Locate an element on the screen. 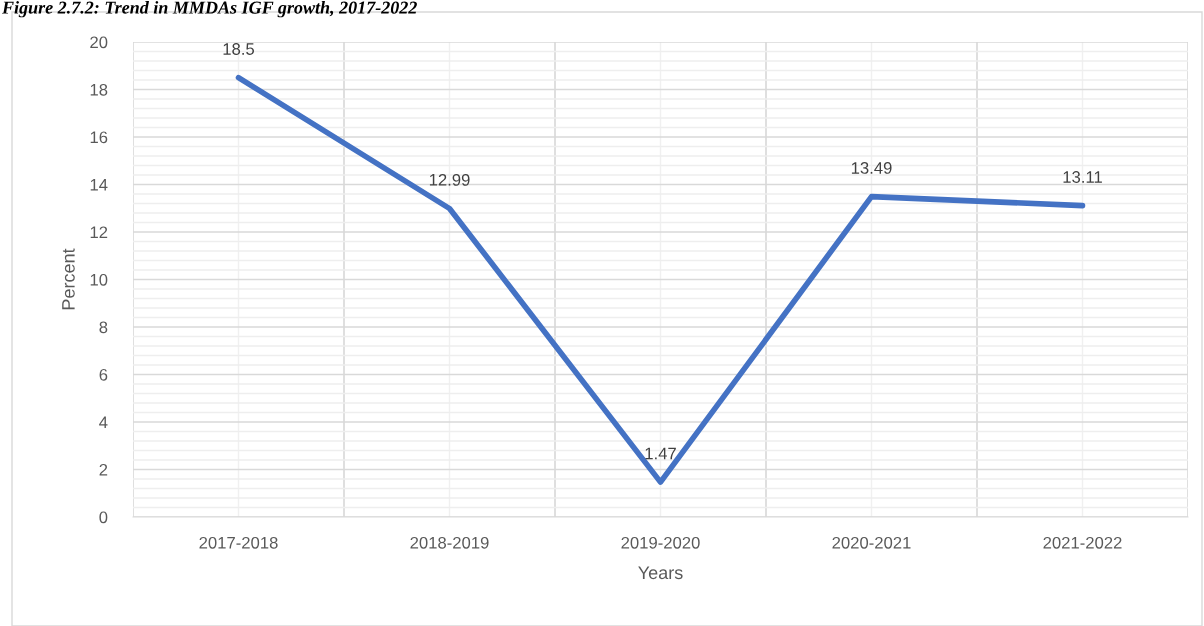  y-tick-label: 18 is located at coordinates (99, 89).